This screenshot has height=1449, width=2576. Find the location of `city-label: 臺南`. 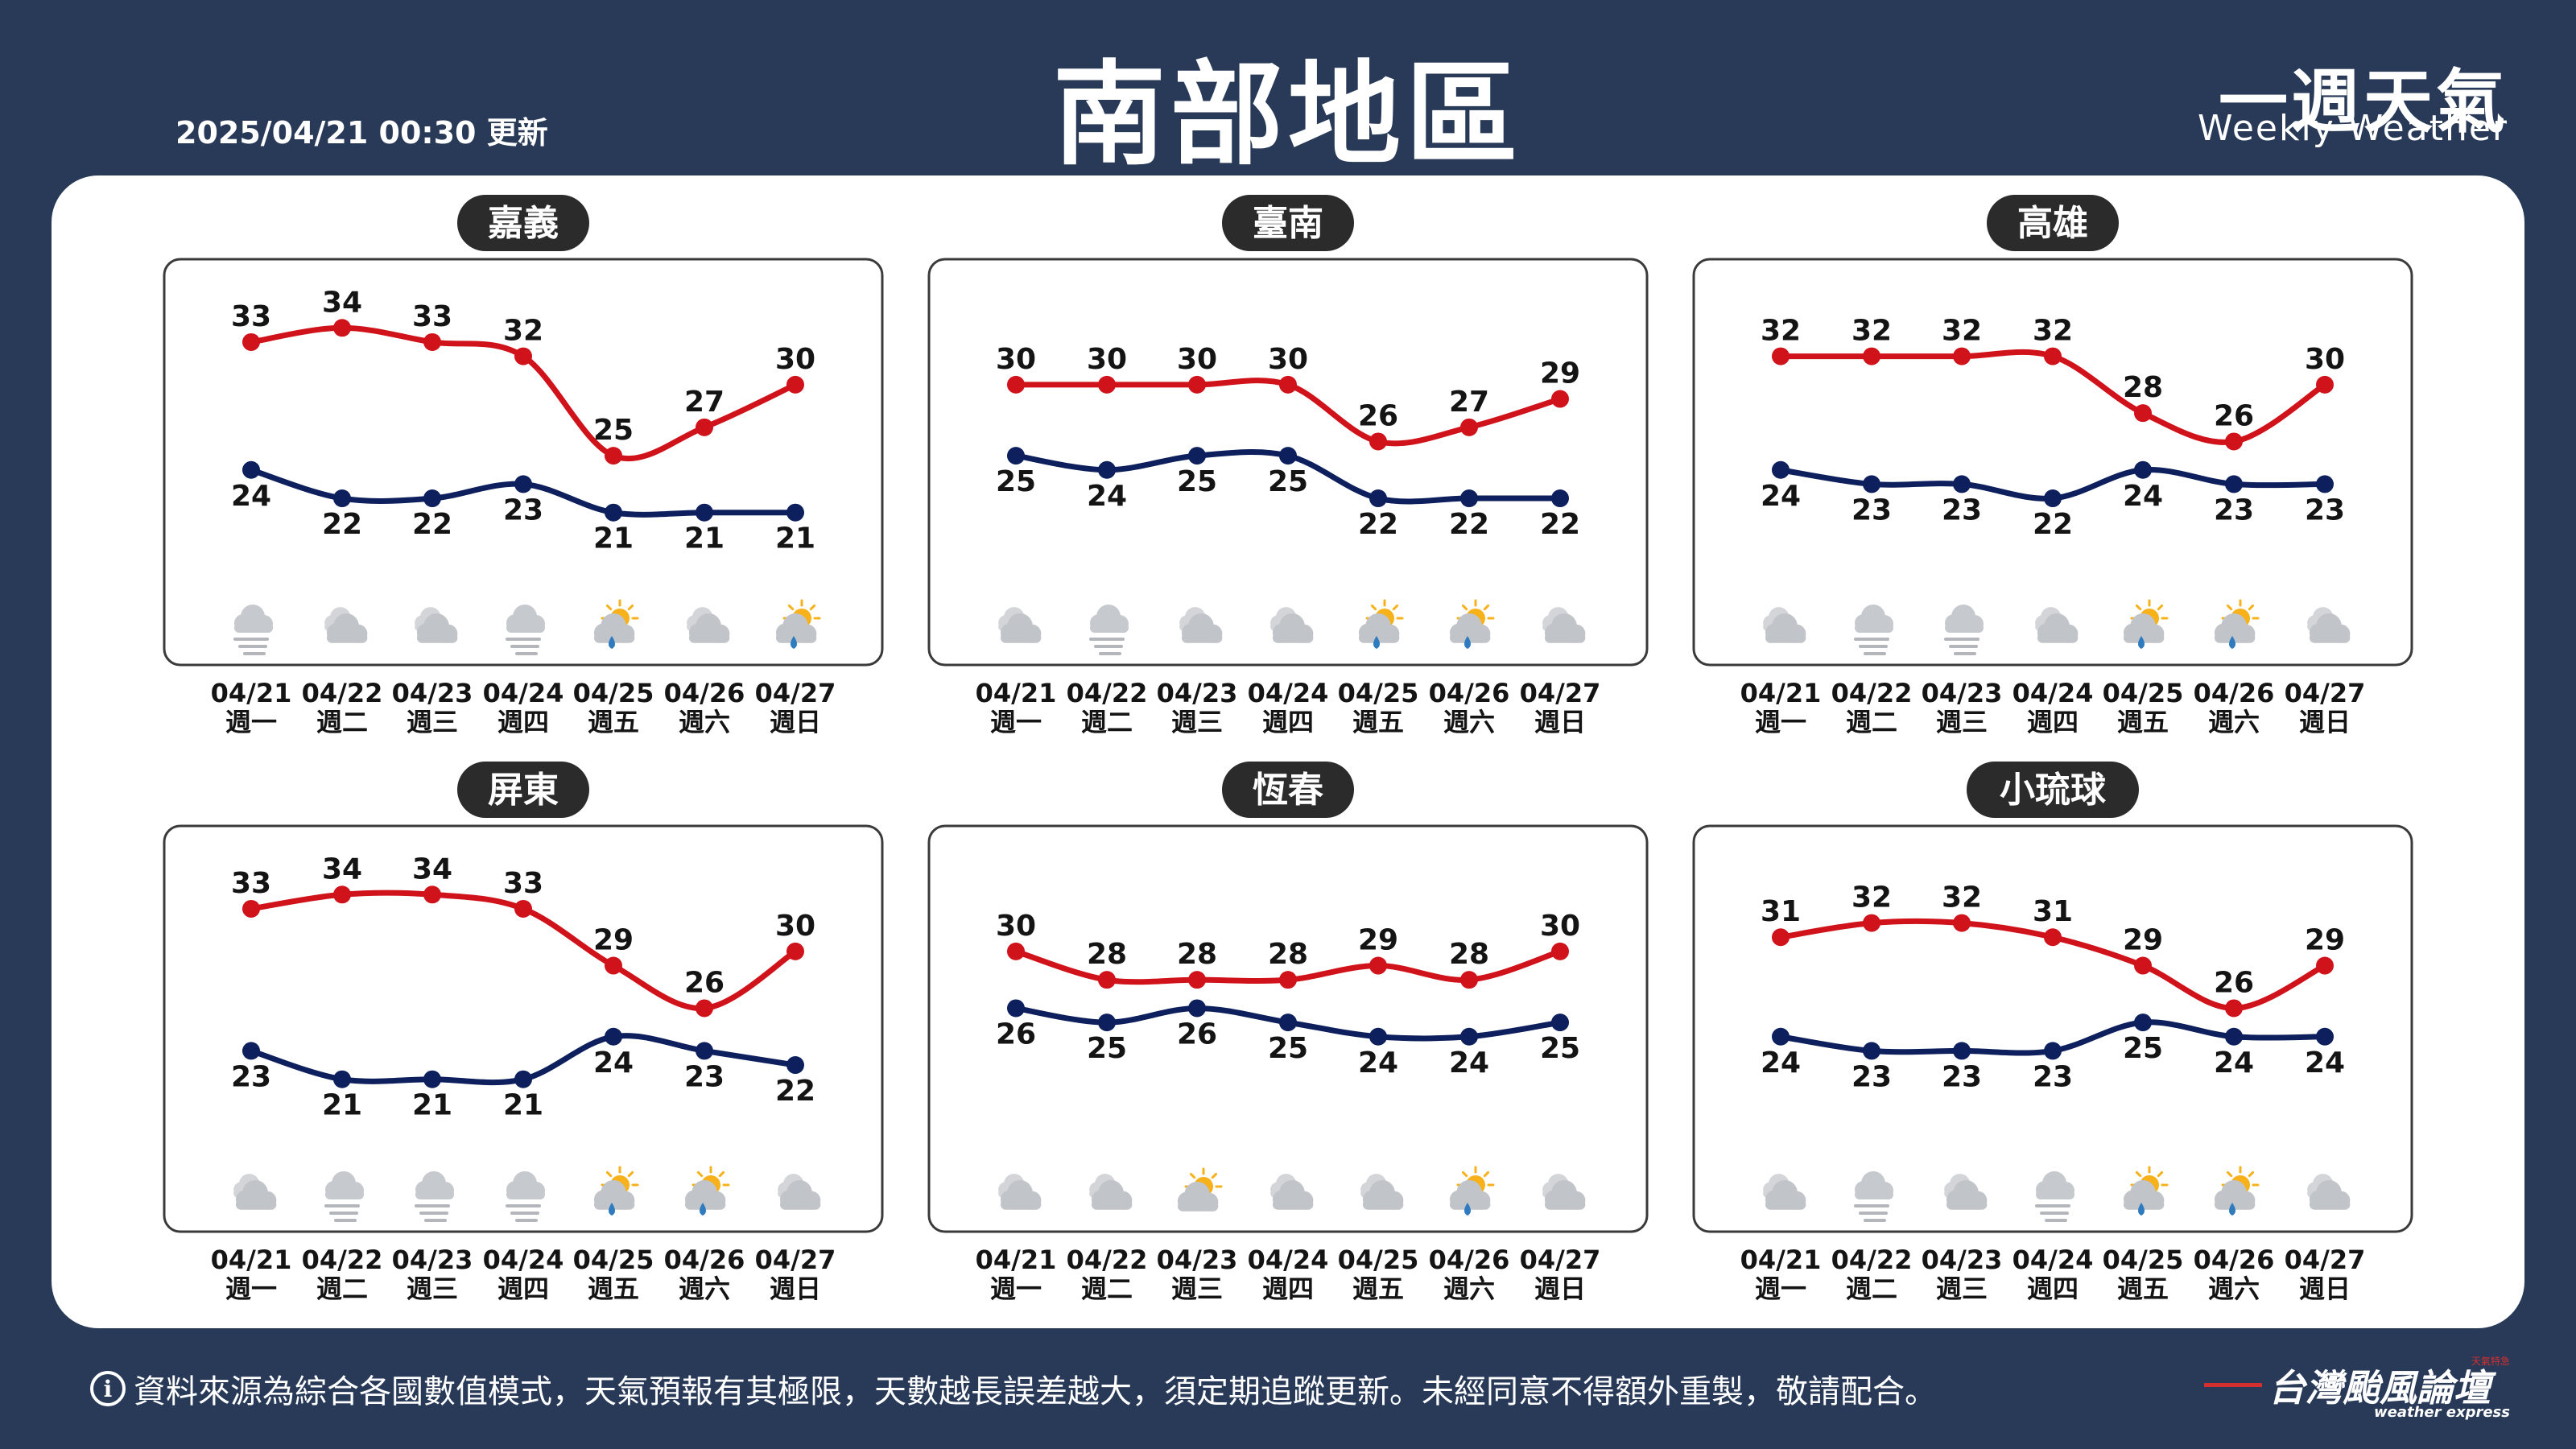

city-label: 臺南 is located at coordinates (1288, 223).